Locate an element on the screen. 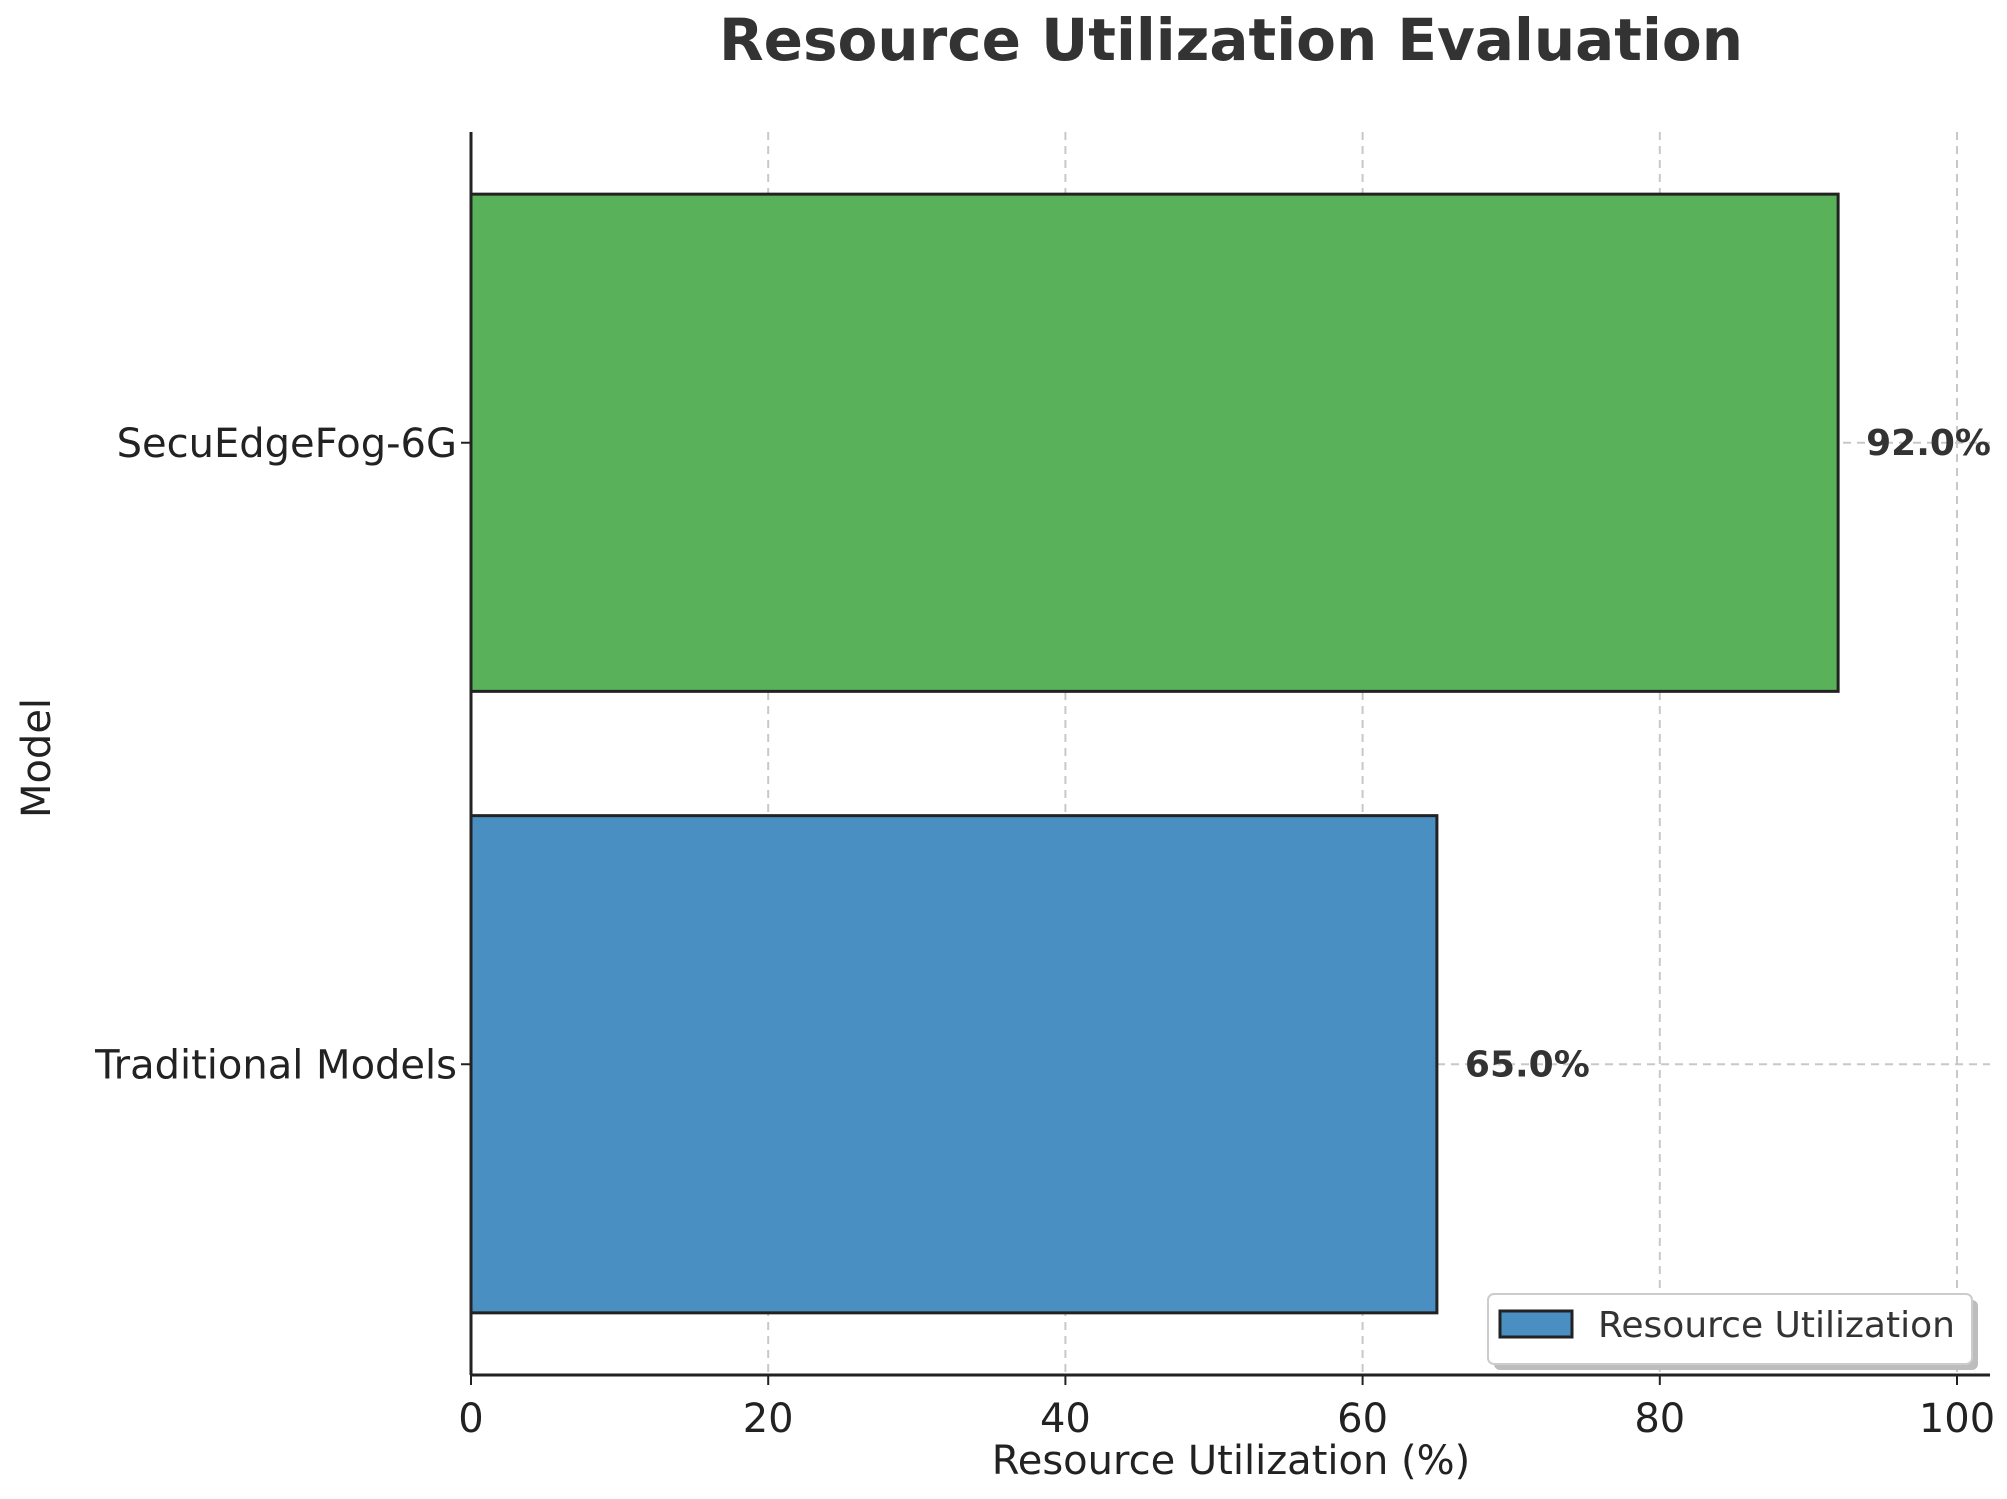 Image resolution: width=2007 pixels, height=1499 pixels. x-axis-title: Resource Utilization (%) is located at coordinates (1231, 1461).